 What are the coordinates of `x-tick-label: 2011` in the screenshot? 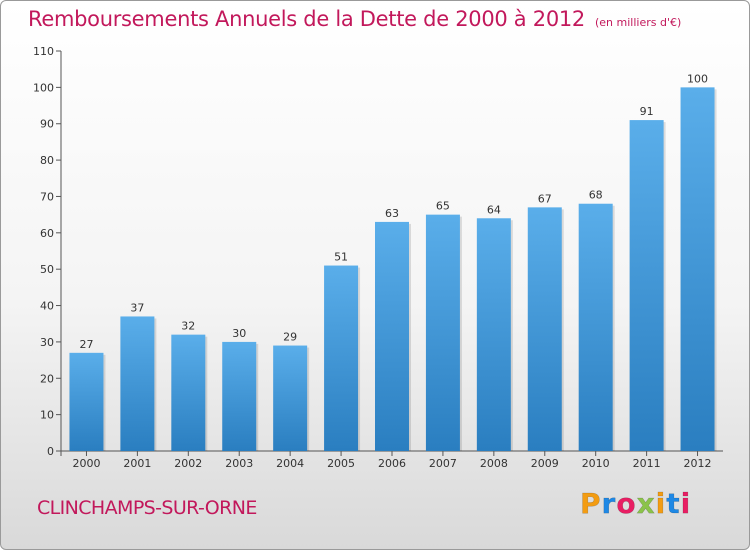 It's located at (647, 463).